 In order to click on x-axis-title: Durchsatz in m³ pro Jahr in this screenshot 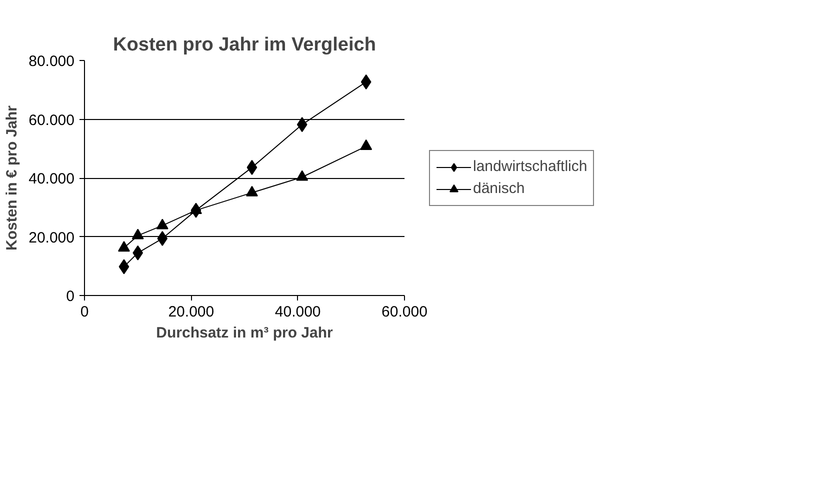, I will do `click(245, 333)`.